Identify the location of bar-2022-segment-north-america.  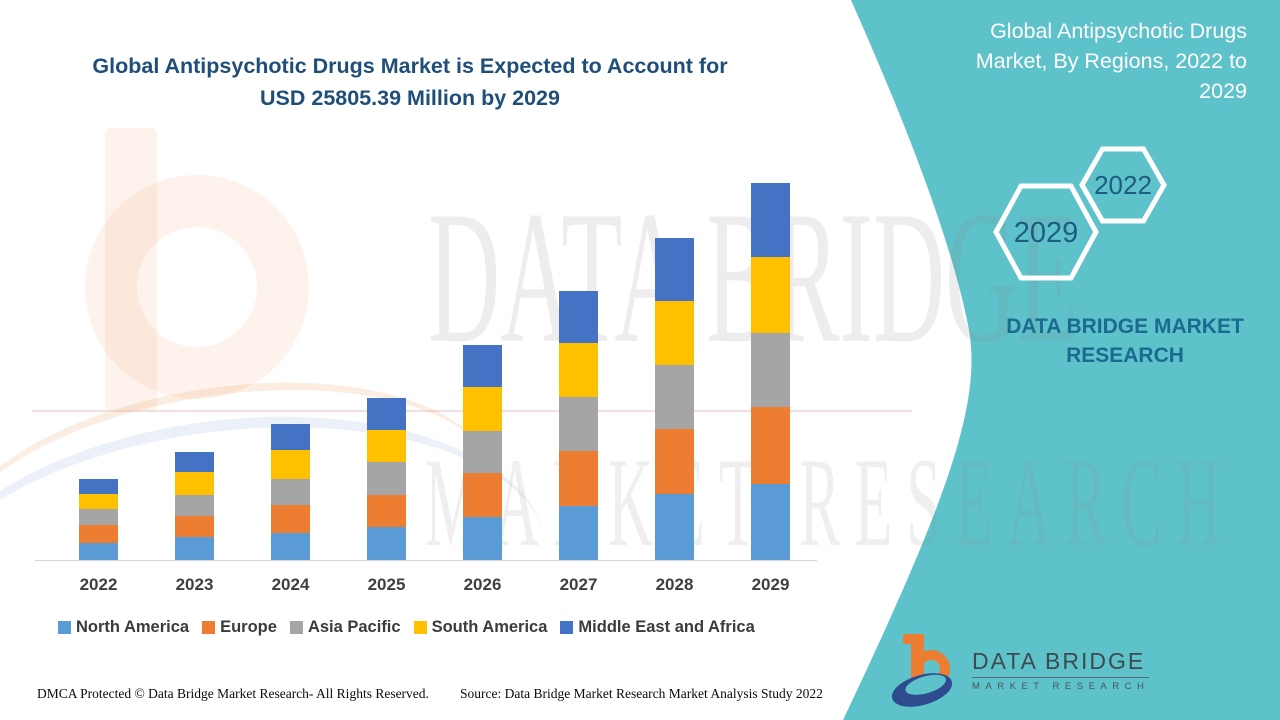
(98, 551).